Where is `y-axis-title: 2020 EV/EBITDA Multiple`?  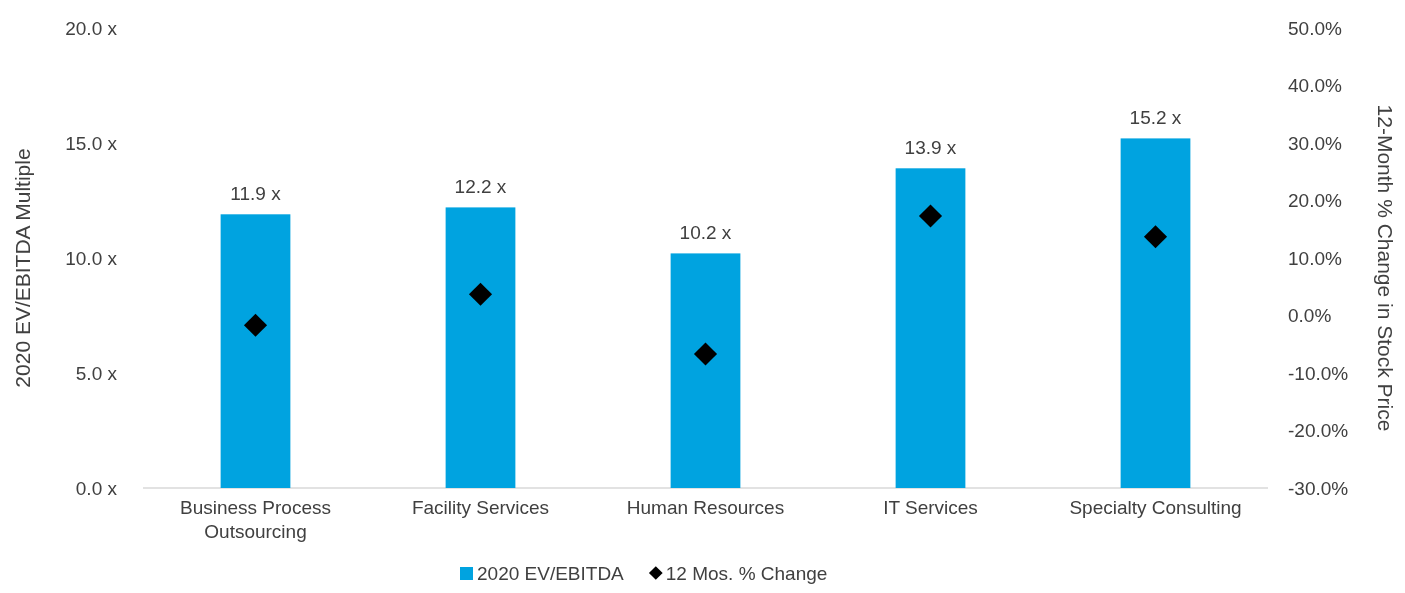 y-axis-title: 2020 EV/EBITDA Multiple is located at coordinates (22, 268).